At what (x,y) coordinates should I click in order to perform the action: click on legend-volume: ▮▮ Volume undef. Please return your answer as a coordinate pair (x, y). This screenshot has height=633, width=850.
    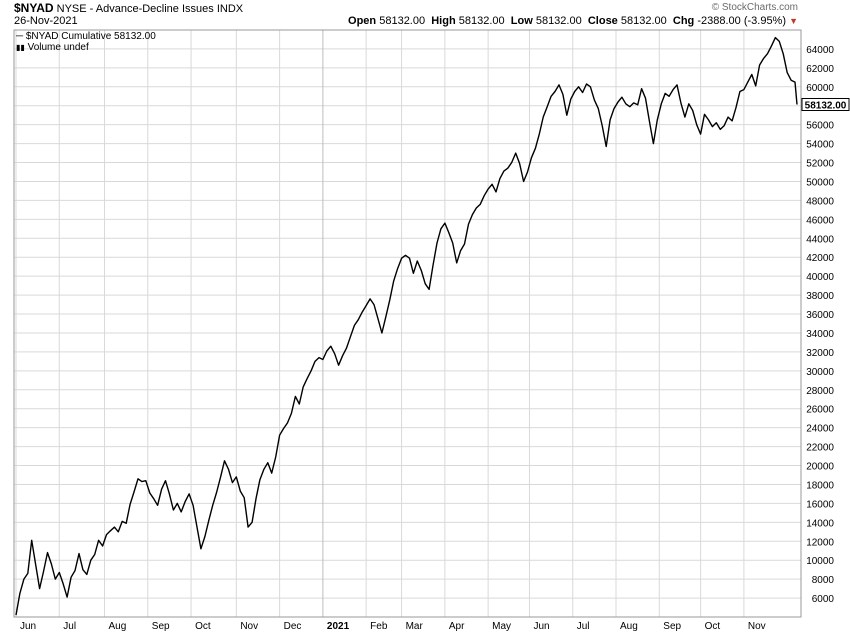
    Looking at the image, I should click on (86, 47).